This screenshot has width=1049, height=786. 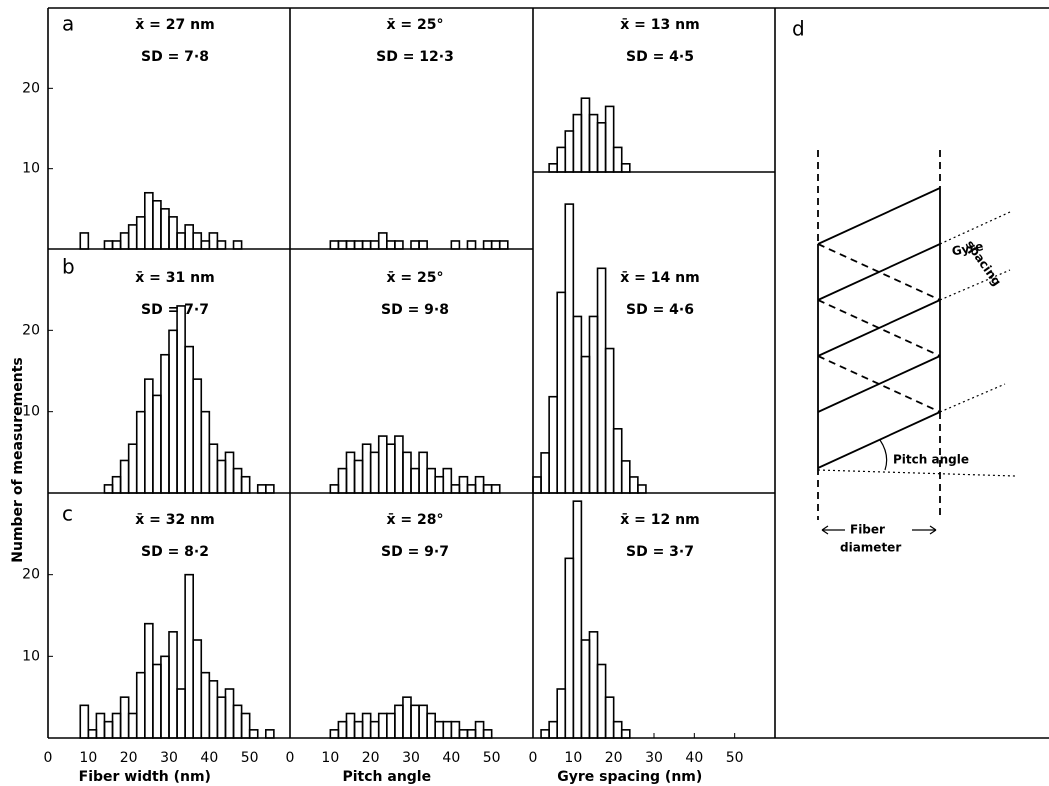 I want to click on stat-annotation: x̄ = 31 nm, so click(x=174, y=278).